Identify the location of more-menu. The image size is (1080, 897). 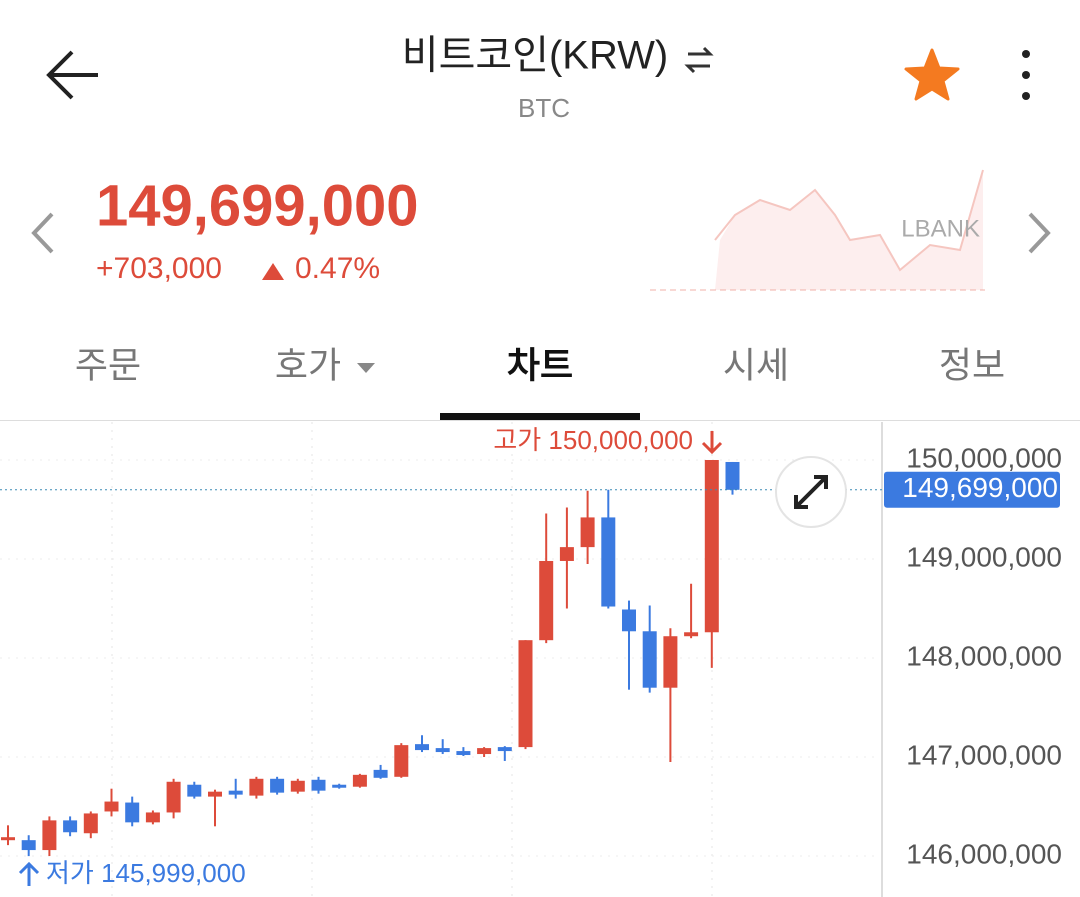
(1026, 75).